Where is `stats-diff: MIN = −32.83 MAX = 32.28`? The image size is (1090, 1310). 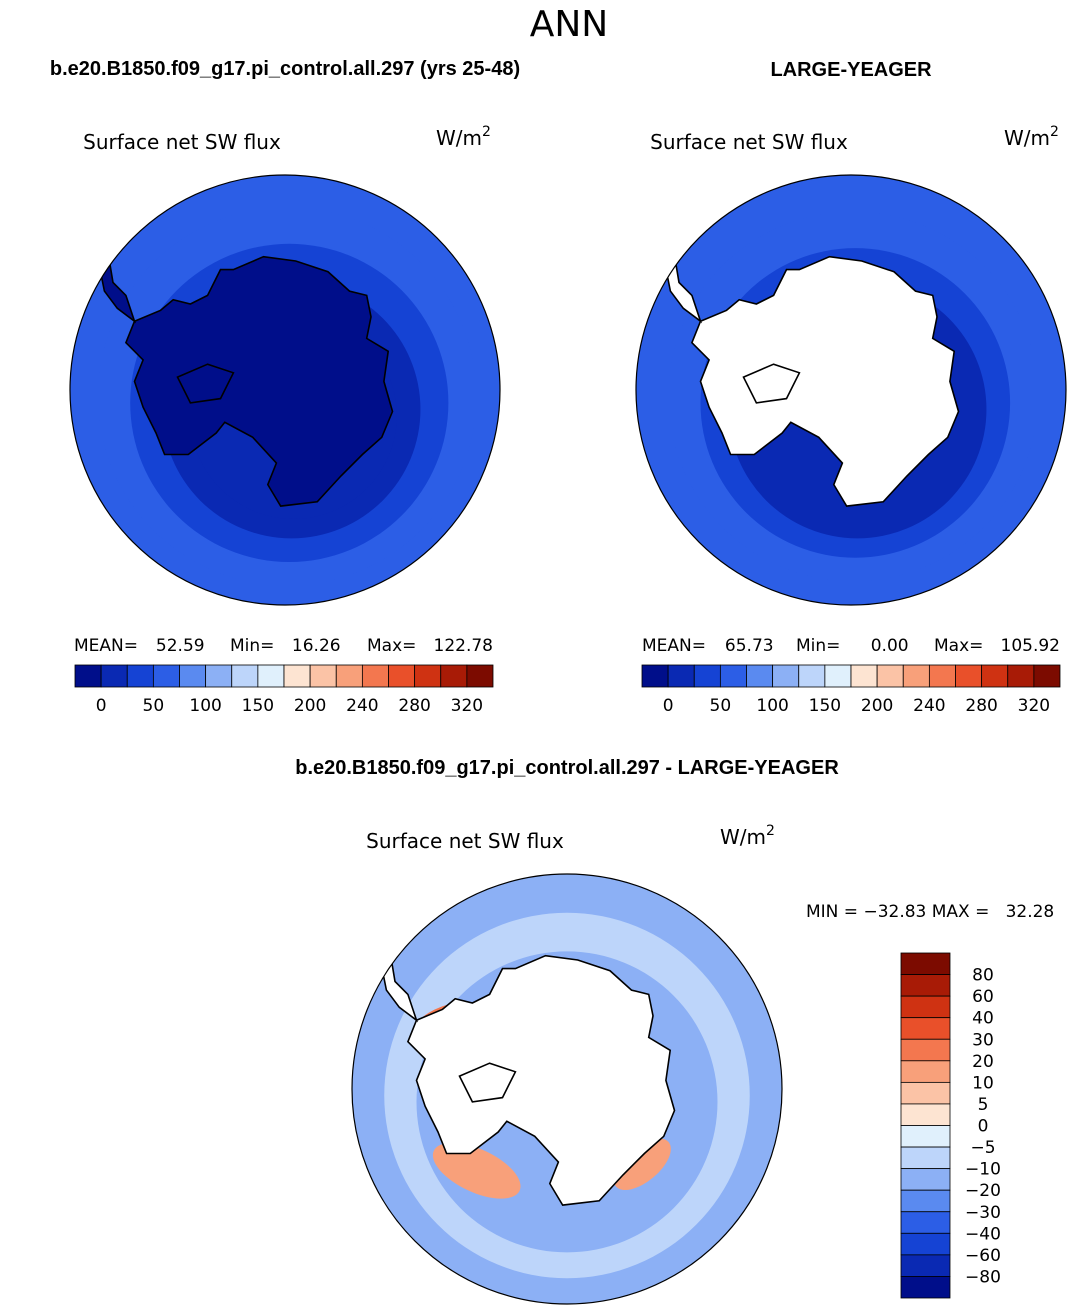
stats-diff: MIN = −32.83 MAX = 32.28 is located at coordinates (930, 912).